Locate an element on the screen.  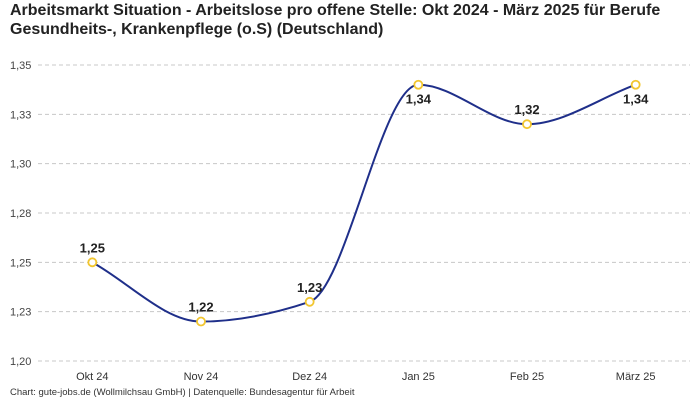
x-tick-label: Feb 25 is located at coordinates (527, 377).